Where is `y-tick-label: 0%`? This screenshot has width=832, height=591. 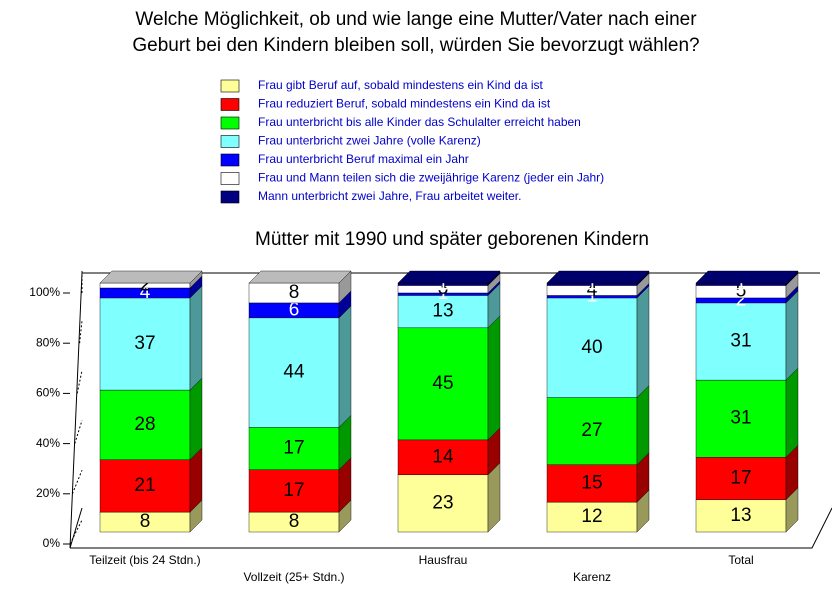
y-tick-label: 0% is located at coordinates (52, 543).